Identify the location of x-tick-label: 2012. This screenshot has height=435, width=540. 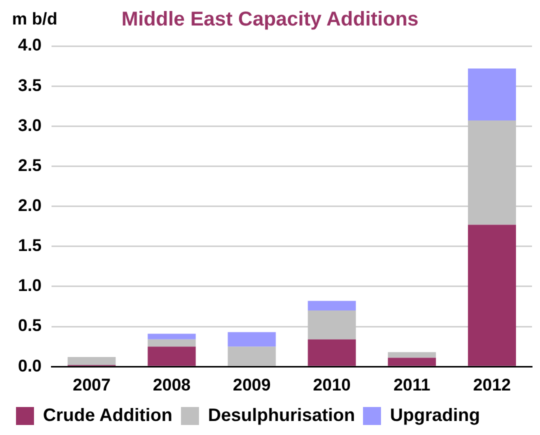
(492, 384).